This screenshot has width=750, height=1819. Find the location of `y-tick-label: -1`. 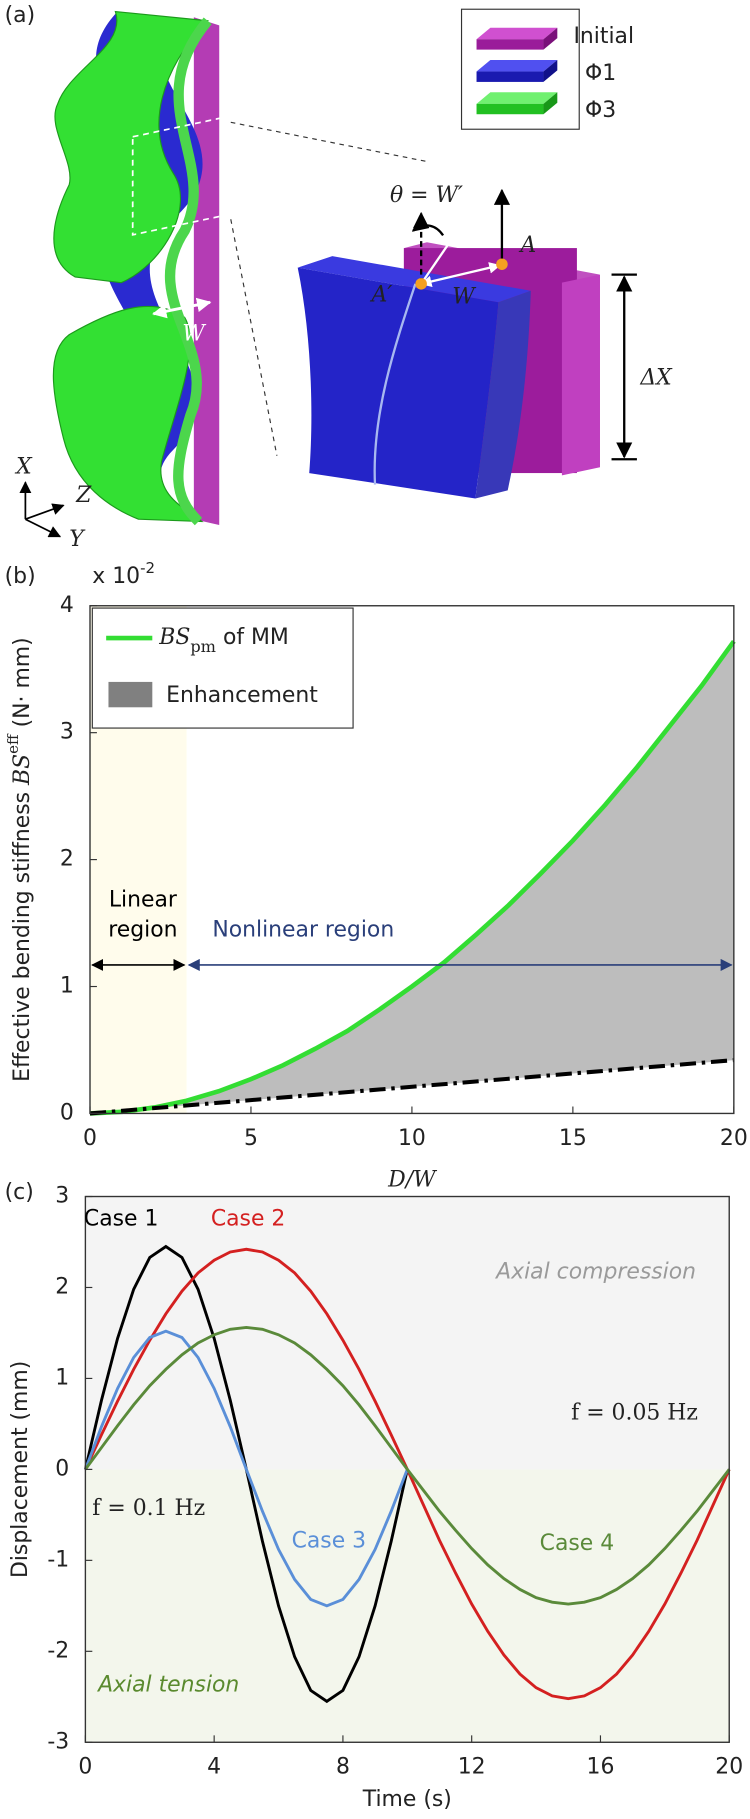

y-tick-label: -1 is located at coordinates (58, 1559).